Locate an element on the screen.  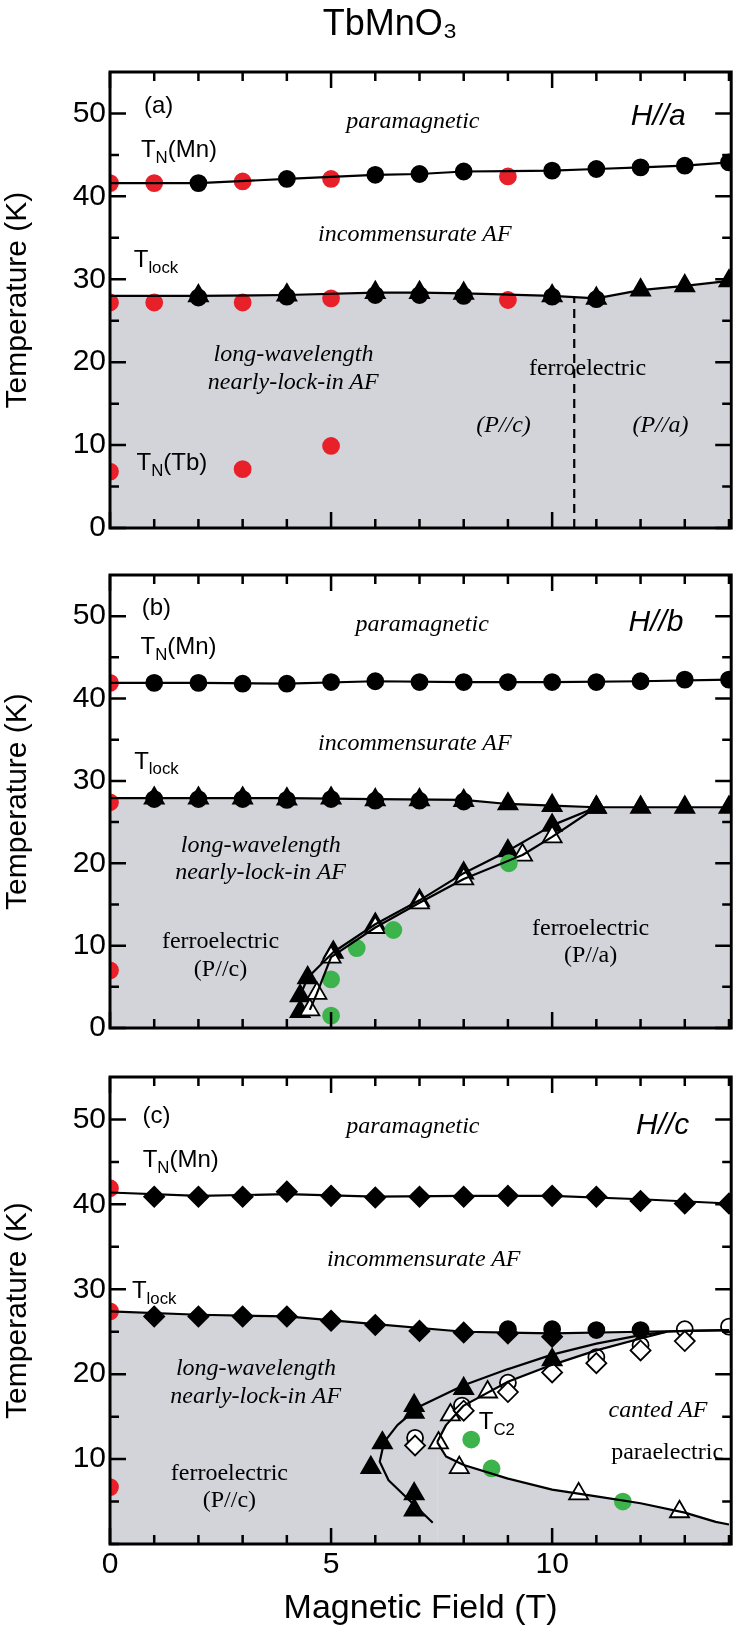
chart-title: TbMnO₃ is located at coordinates (390, 23).